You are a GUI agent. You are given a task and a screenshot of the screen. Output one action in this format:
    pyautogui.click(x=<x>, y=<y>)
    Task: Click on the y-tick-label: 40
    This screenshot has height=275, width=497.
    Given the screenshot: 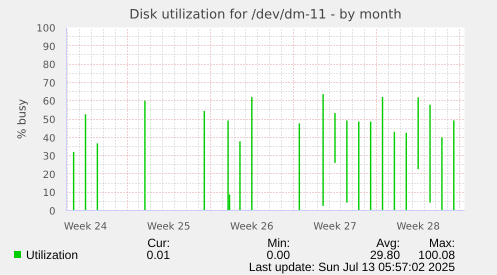 What is the action you would take?
    pyautogui.click(x=49, y=138)
    